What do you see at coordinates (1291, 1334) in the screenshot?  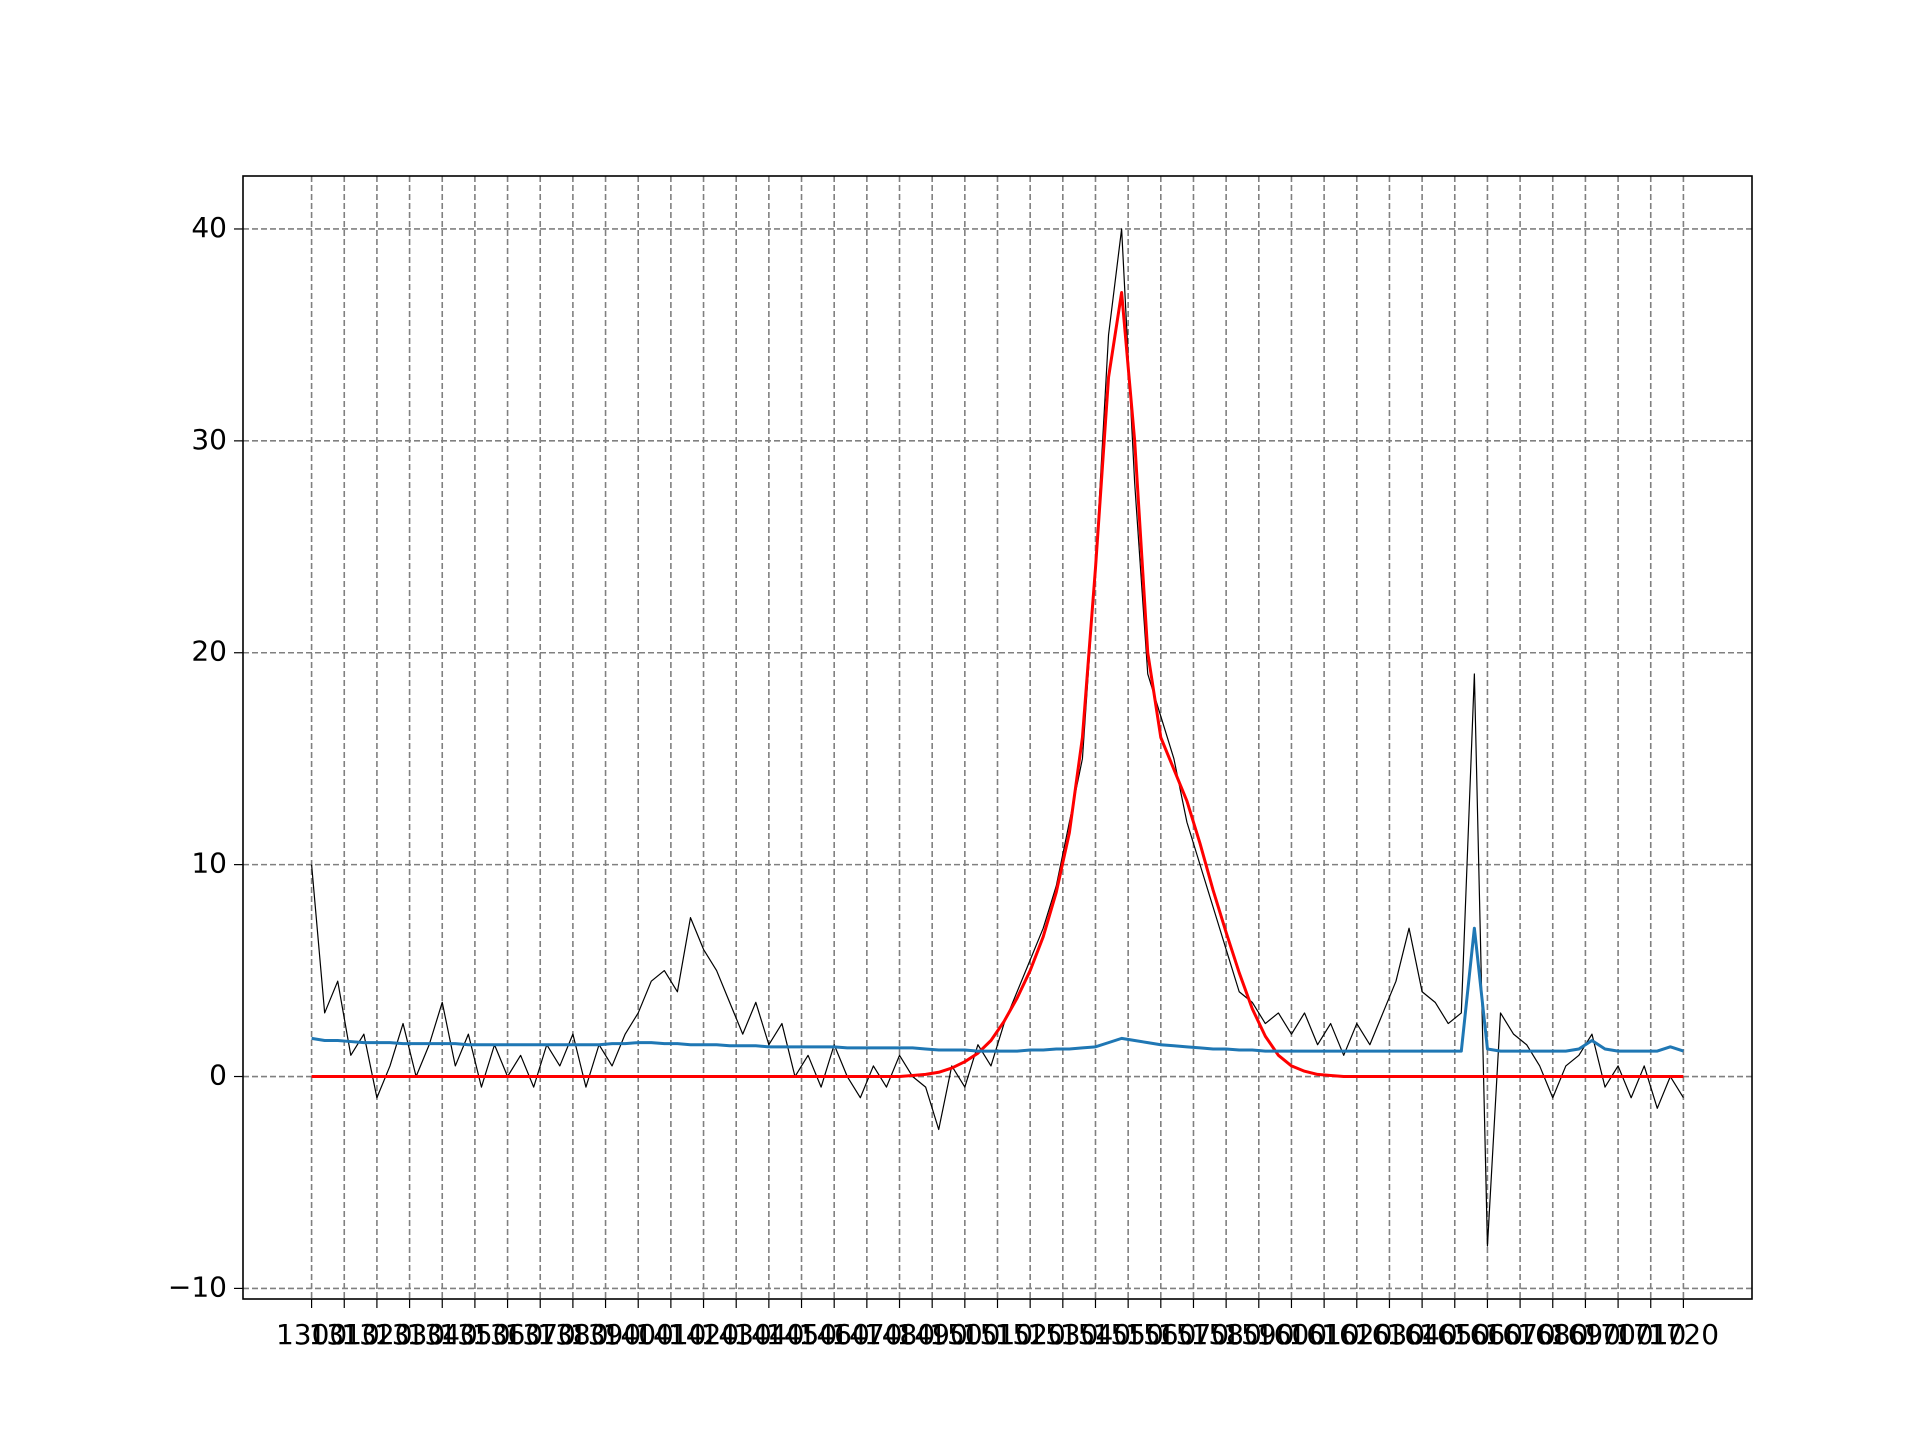 I see `x-tick-label: 1600` at bounding box center [1291, 1334].